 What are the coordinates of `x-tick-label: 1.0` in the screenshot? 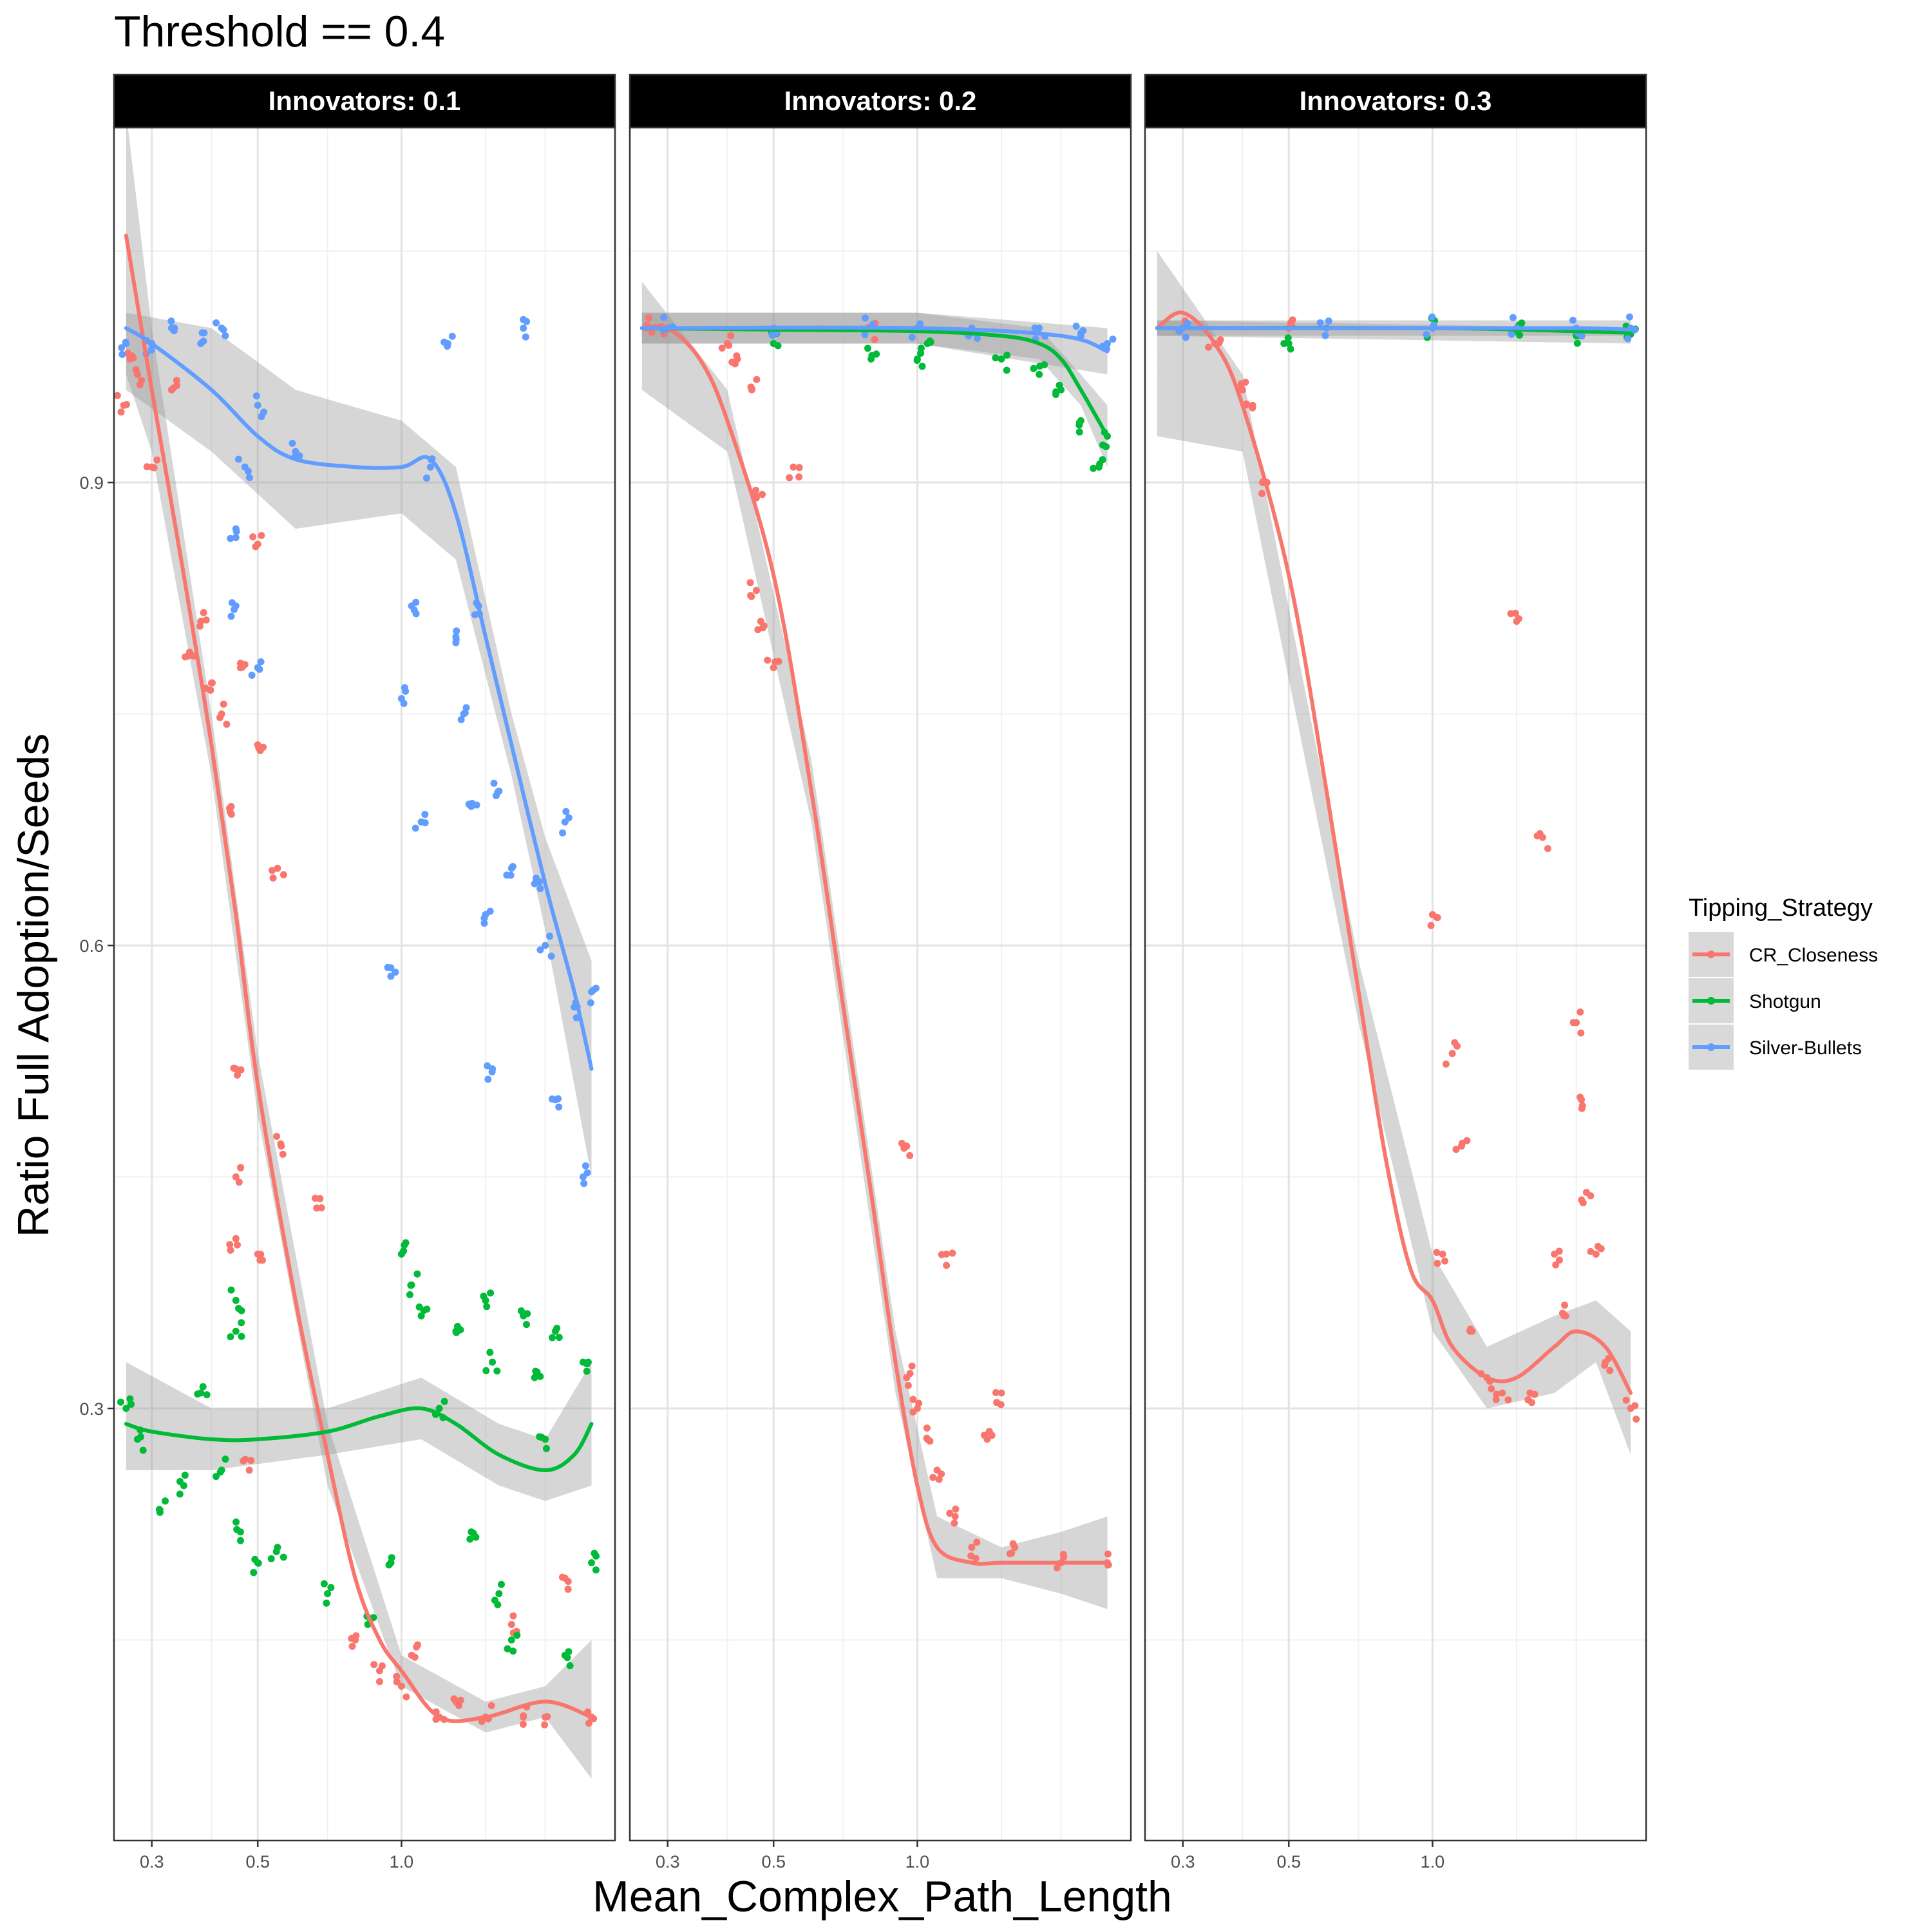 It's located at (1433, 1861).